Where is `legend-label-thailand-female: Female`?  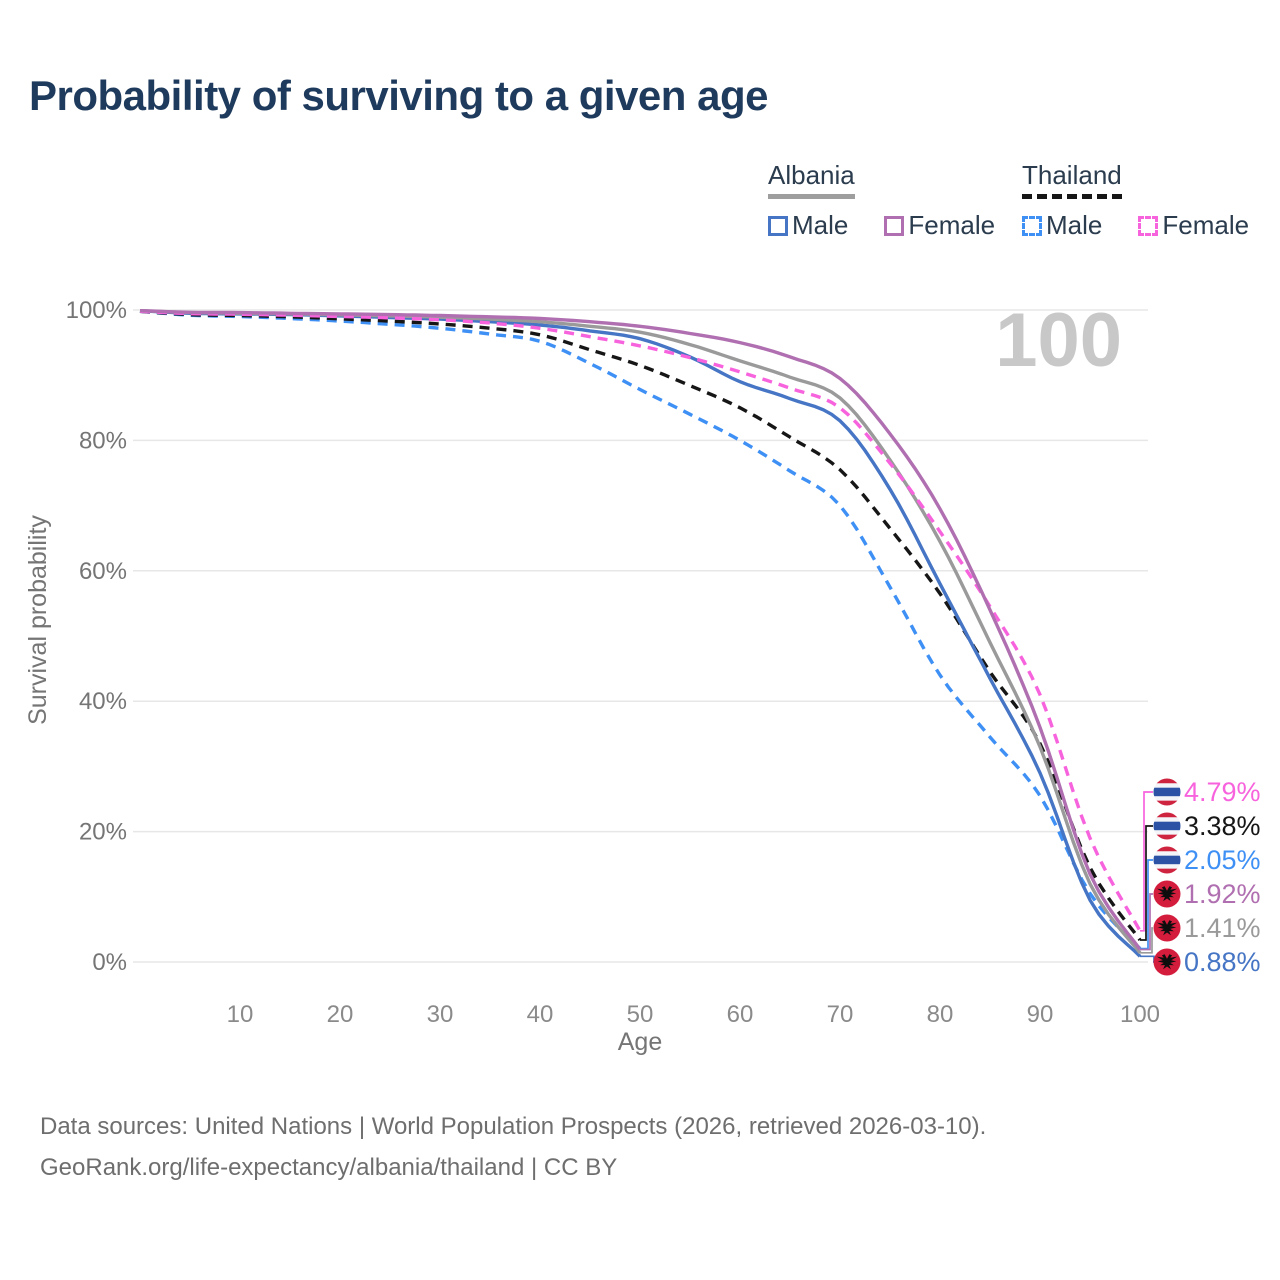
legend-label-thailand-female: Female is located at coordinates (1206, 225).